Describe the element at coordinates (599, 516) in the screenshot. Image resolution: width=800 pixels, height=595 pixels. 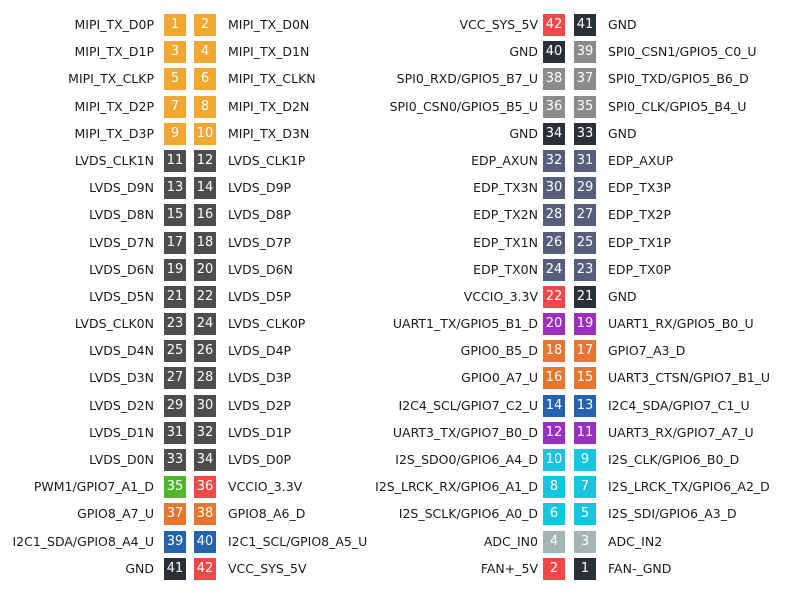
I see `pin-row: I2S_SCLK/GPIO6_A0_D 6 5 I2S_SDI/GPIO6_A3_D` at that location.